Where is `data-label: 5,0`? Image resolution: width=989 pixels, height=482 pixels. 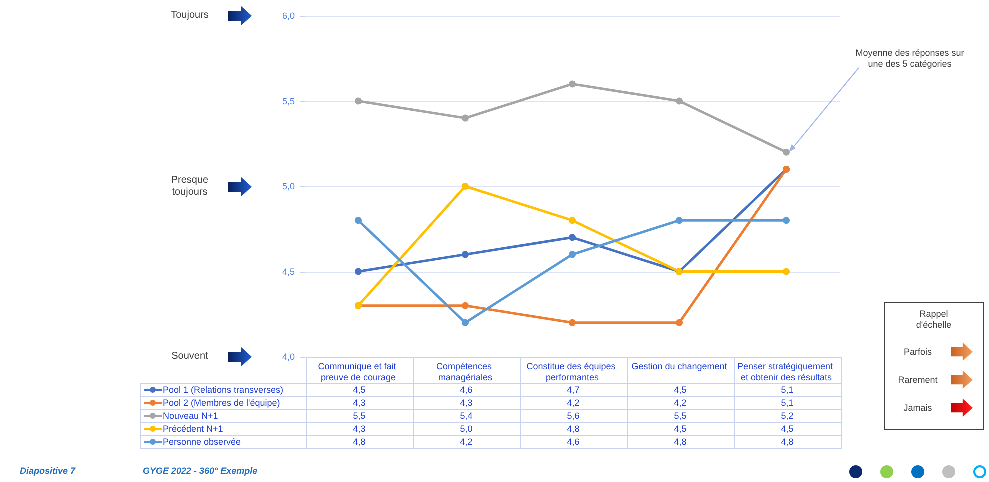 data-label: 5,0 is located at coordinates (466, 429).